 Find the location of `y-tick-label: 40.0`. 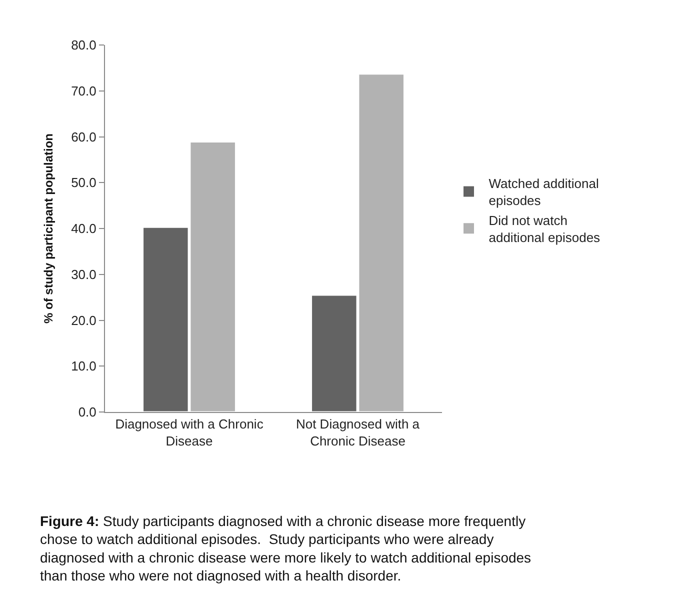

y-tick-label: 40.0 is located at coordinates (83, 228).